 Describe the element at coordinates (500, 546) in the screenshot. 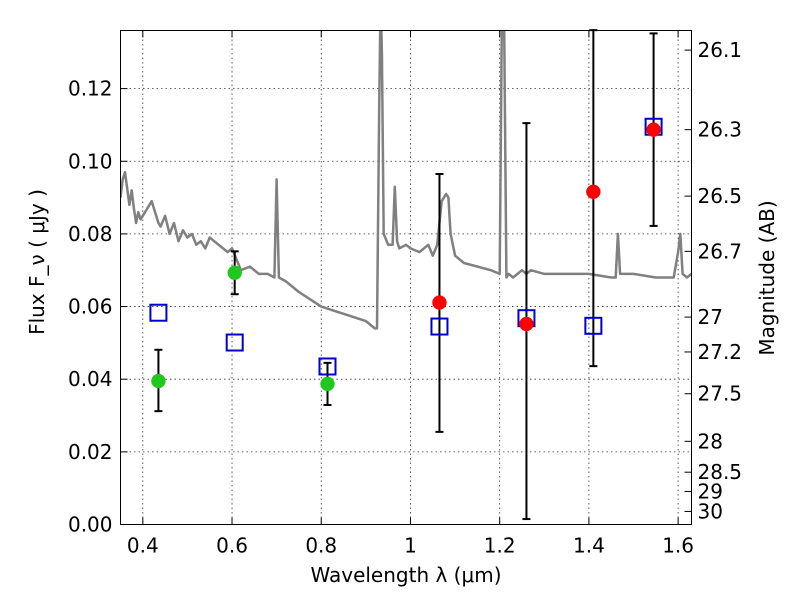

I see `x-tick-label: 1.2` at that location.